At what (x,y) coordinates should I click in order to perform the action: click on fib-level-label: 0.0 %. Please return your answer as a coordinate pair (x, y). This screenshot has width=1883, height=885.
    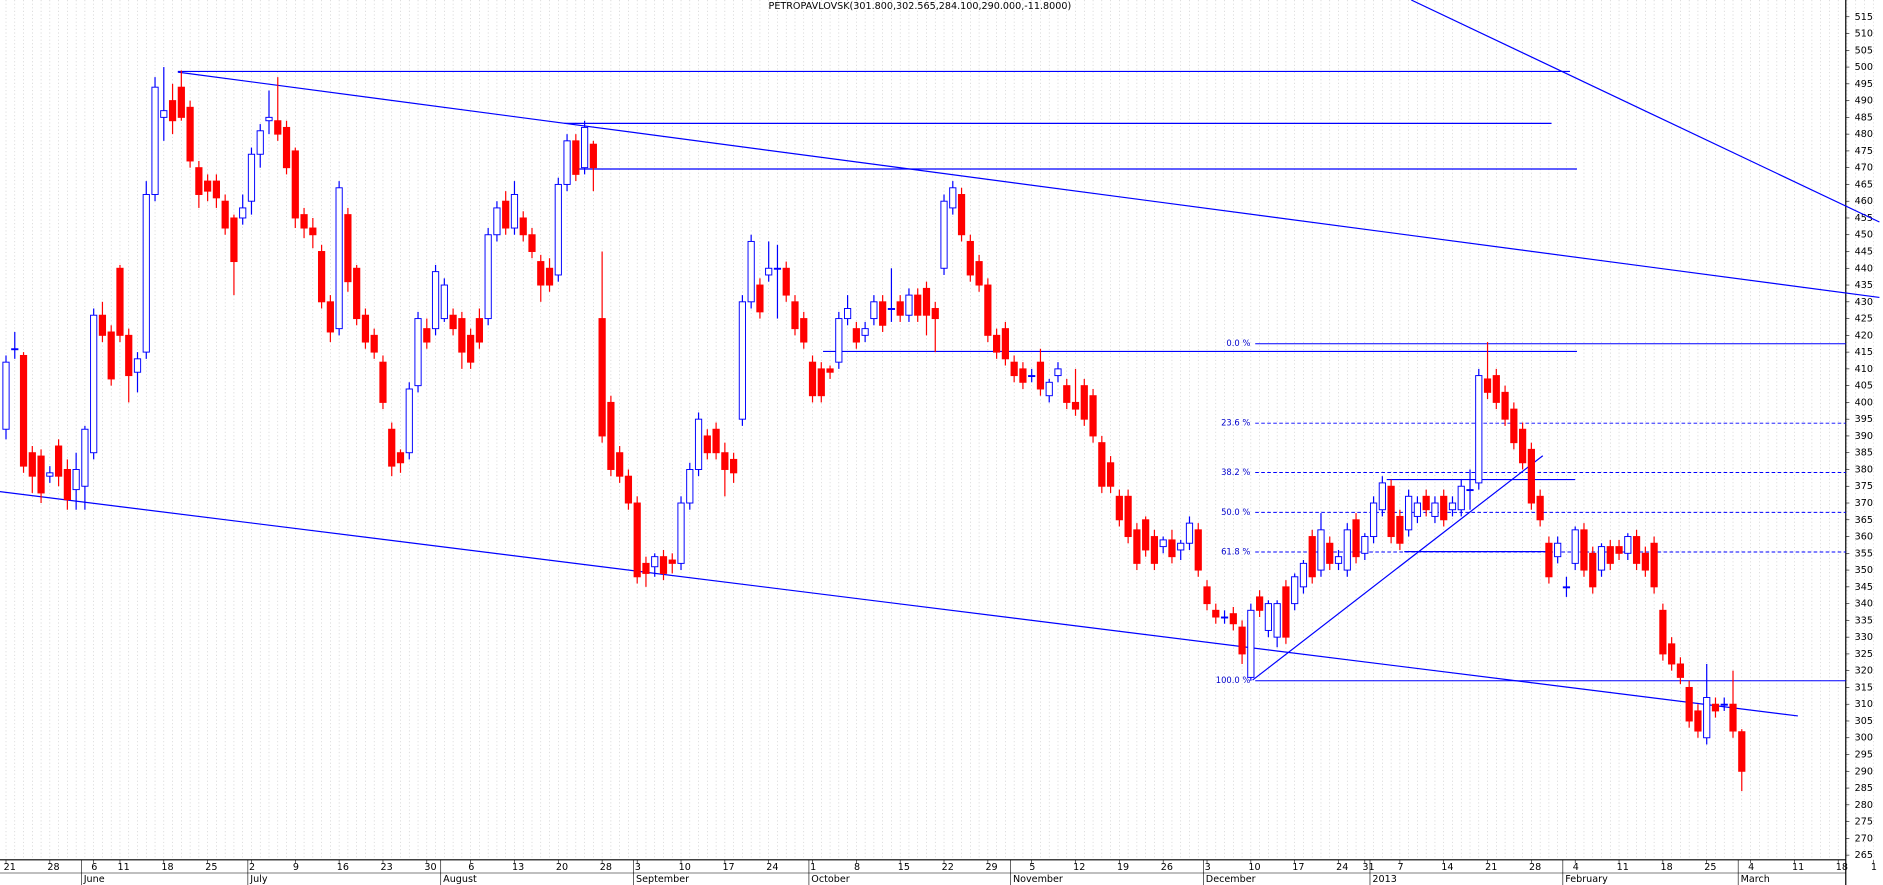
    Looking at the image, I should click on (1238, 343).